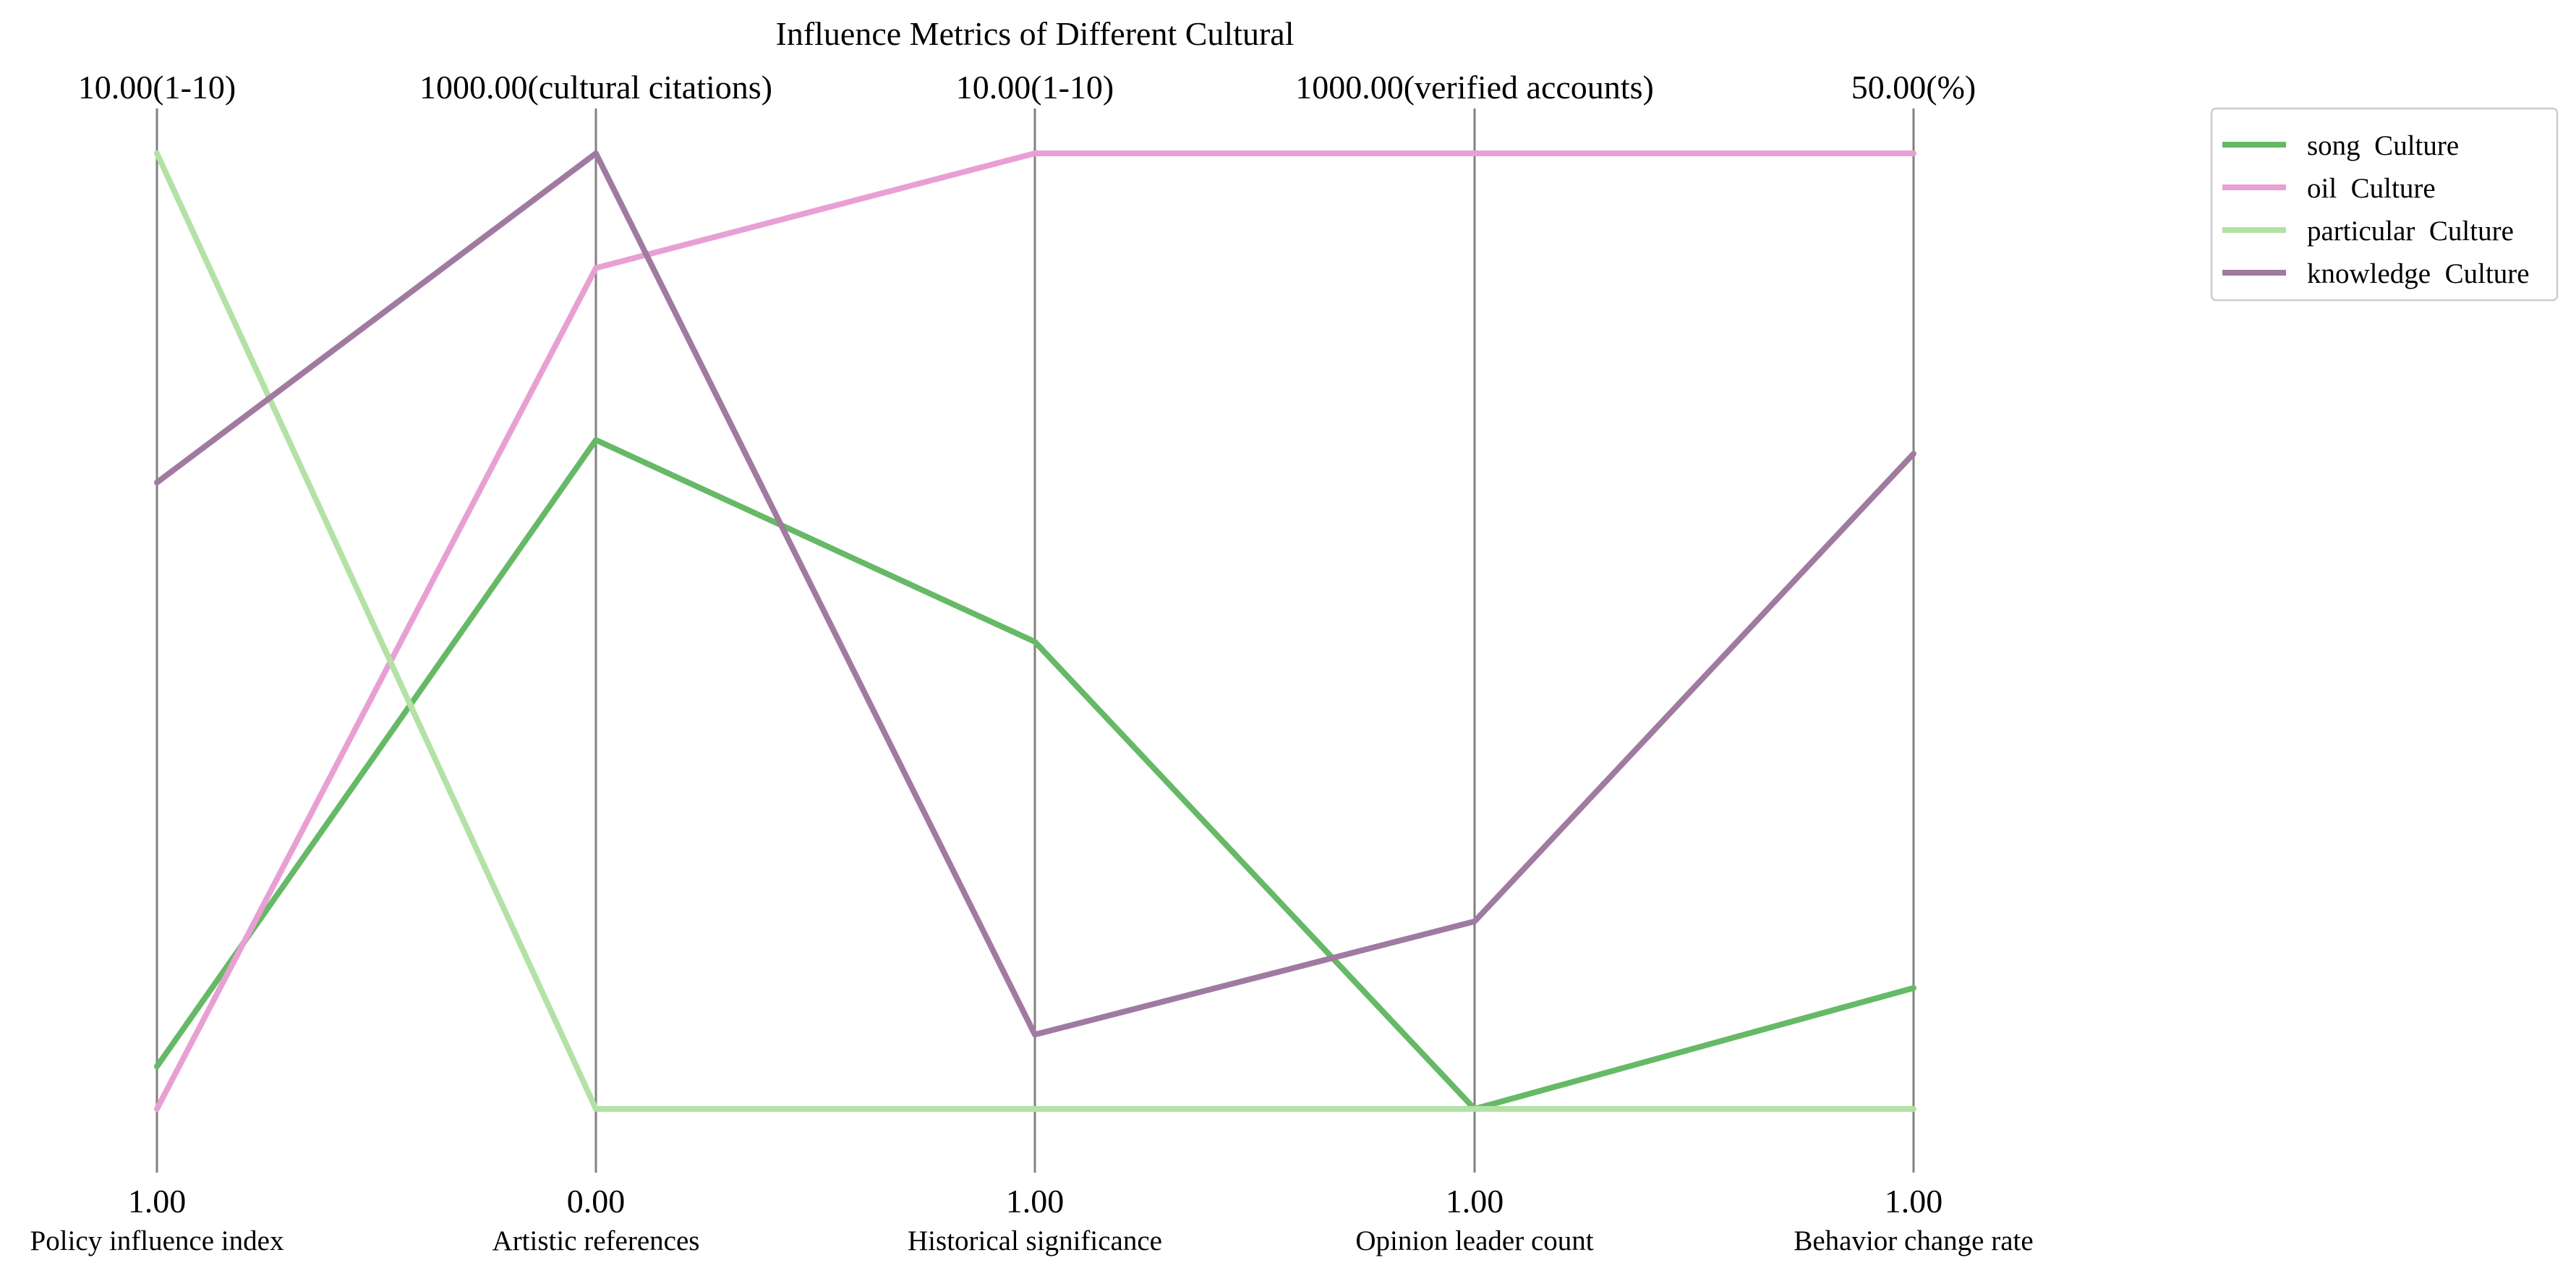  Describe the element at coordinates (1474, 1240) in the screenshot. I see `axis-title-4: Opinion leader count` at that location.